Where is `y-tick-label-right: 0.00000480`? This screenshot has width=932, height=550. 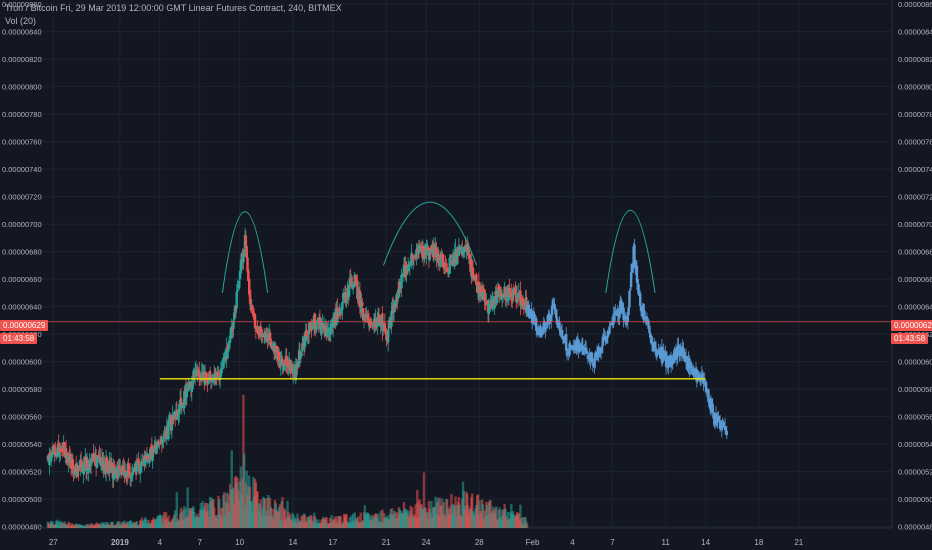
y-tick-label-right: 0.00000480 is located at coordinates (915, 527).